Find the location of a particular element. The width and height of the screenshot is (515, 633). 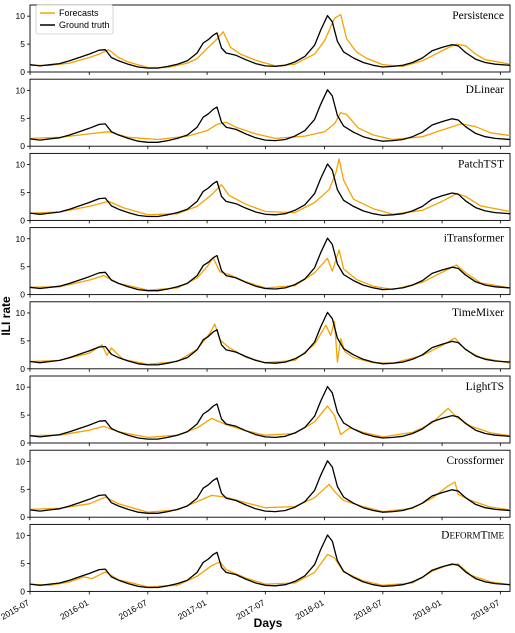

legend-forecast-label: Forecasts is located at coordinates (79, 13).